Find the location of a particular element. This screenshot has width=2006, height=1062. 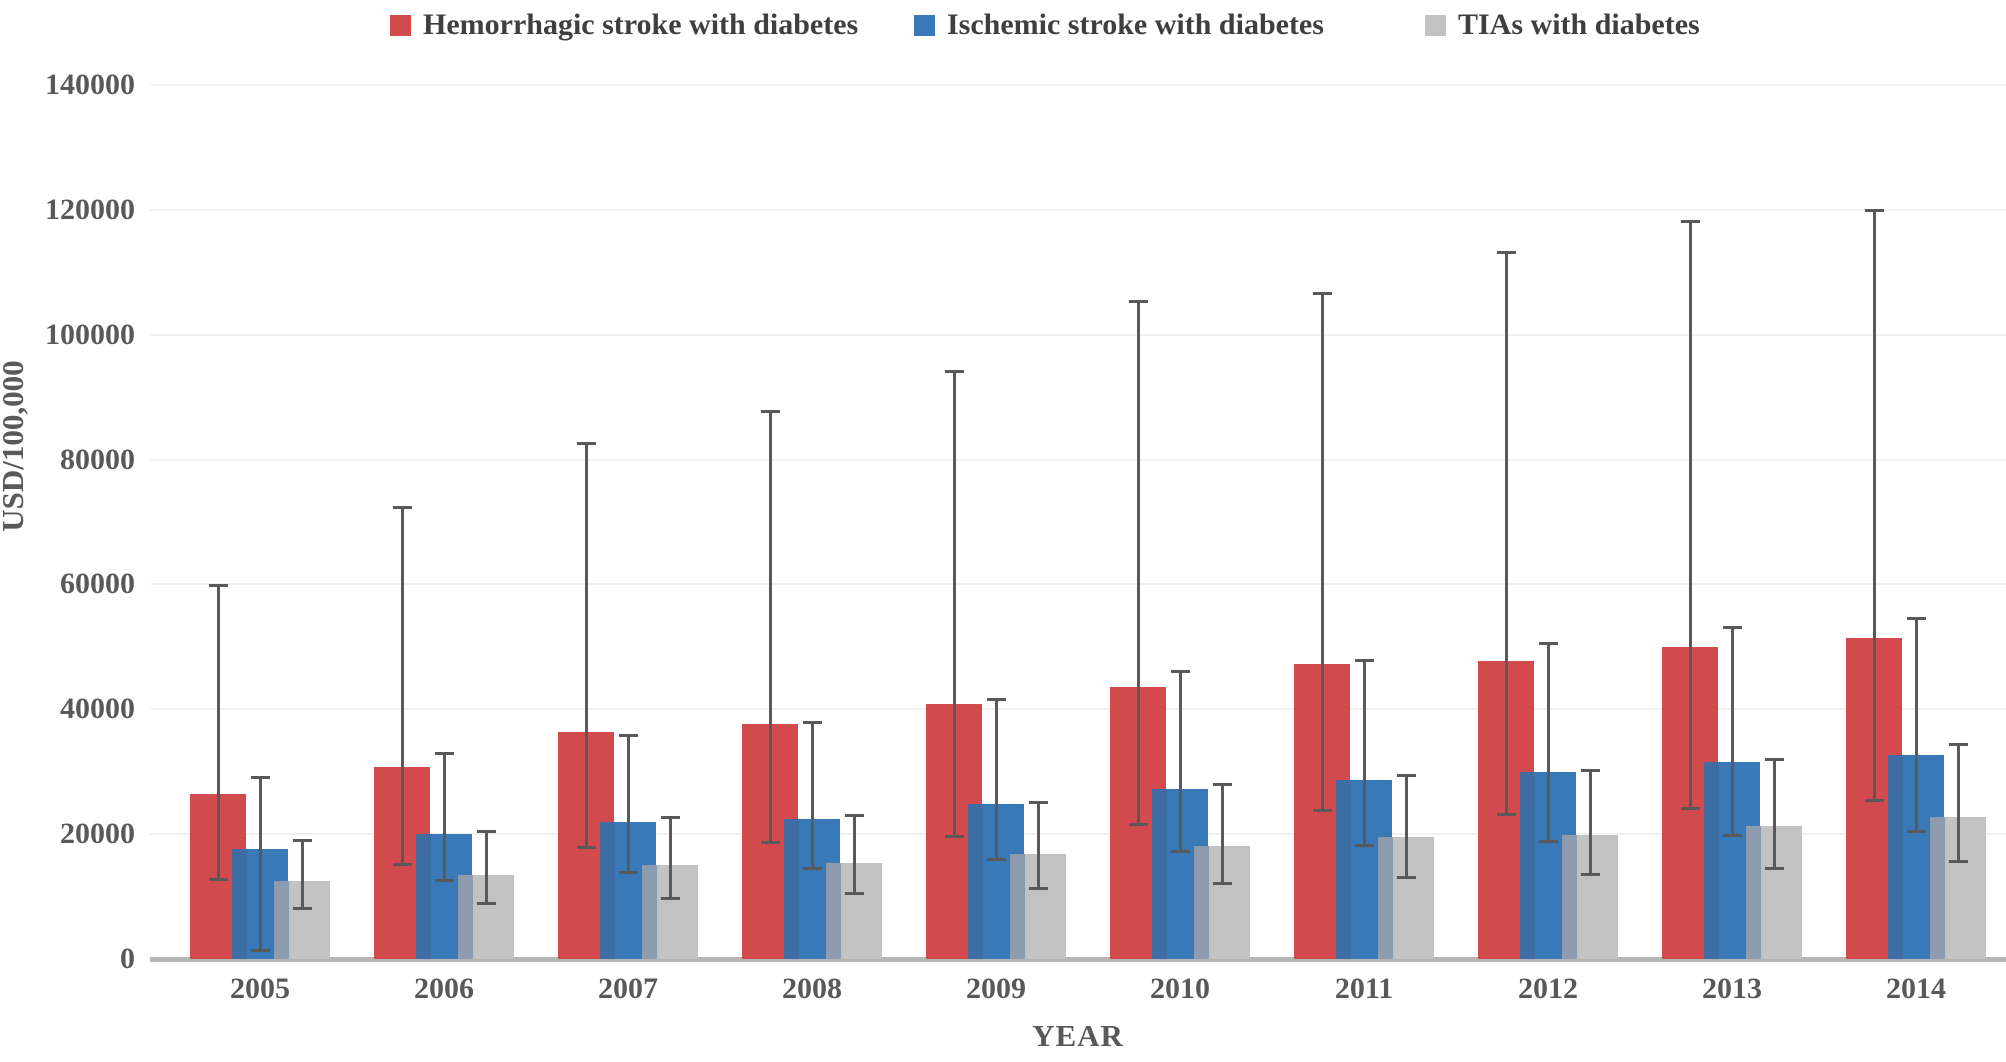

x-axis-title: YEAR is located at coordinates (1078, 1035).